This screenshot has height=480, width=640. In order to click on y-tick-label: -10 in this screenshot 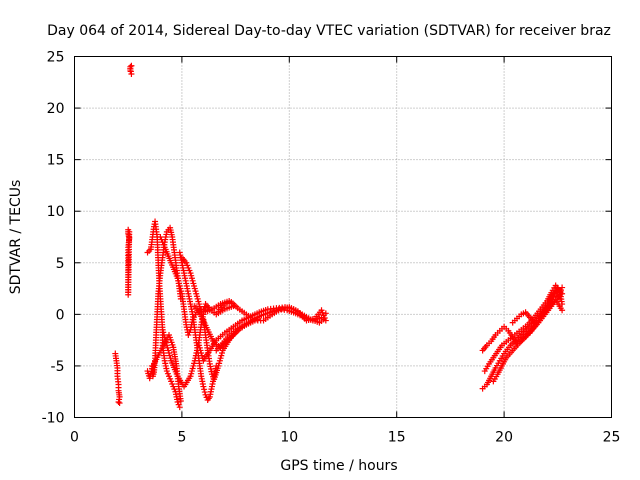, I will do `click(53, 419)`.